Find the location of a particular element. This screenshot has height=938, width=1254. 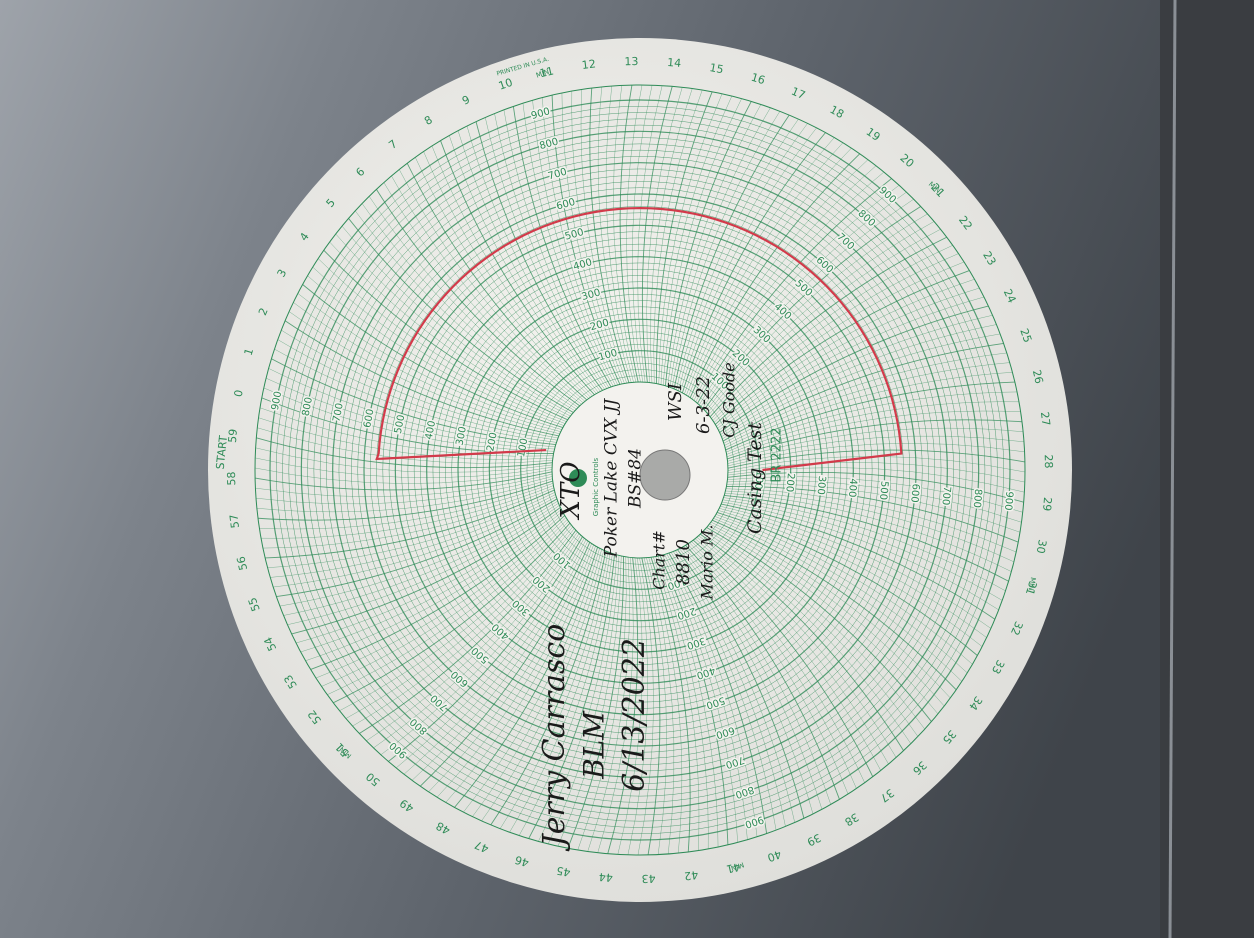

minute-label: 29 is located at coordinates (1047, 504).